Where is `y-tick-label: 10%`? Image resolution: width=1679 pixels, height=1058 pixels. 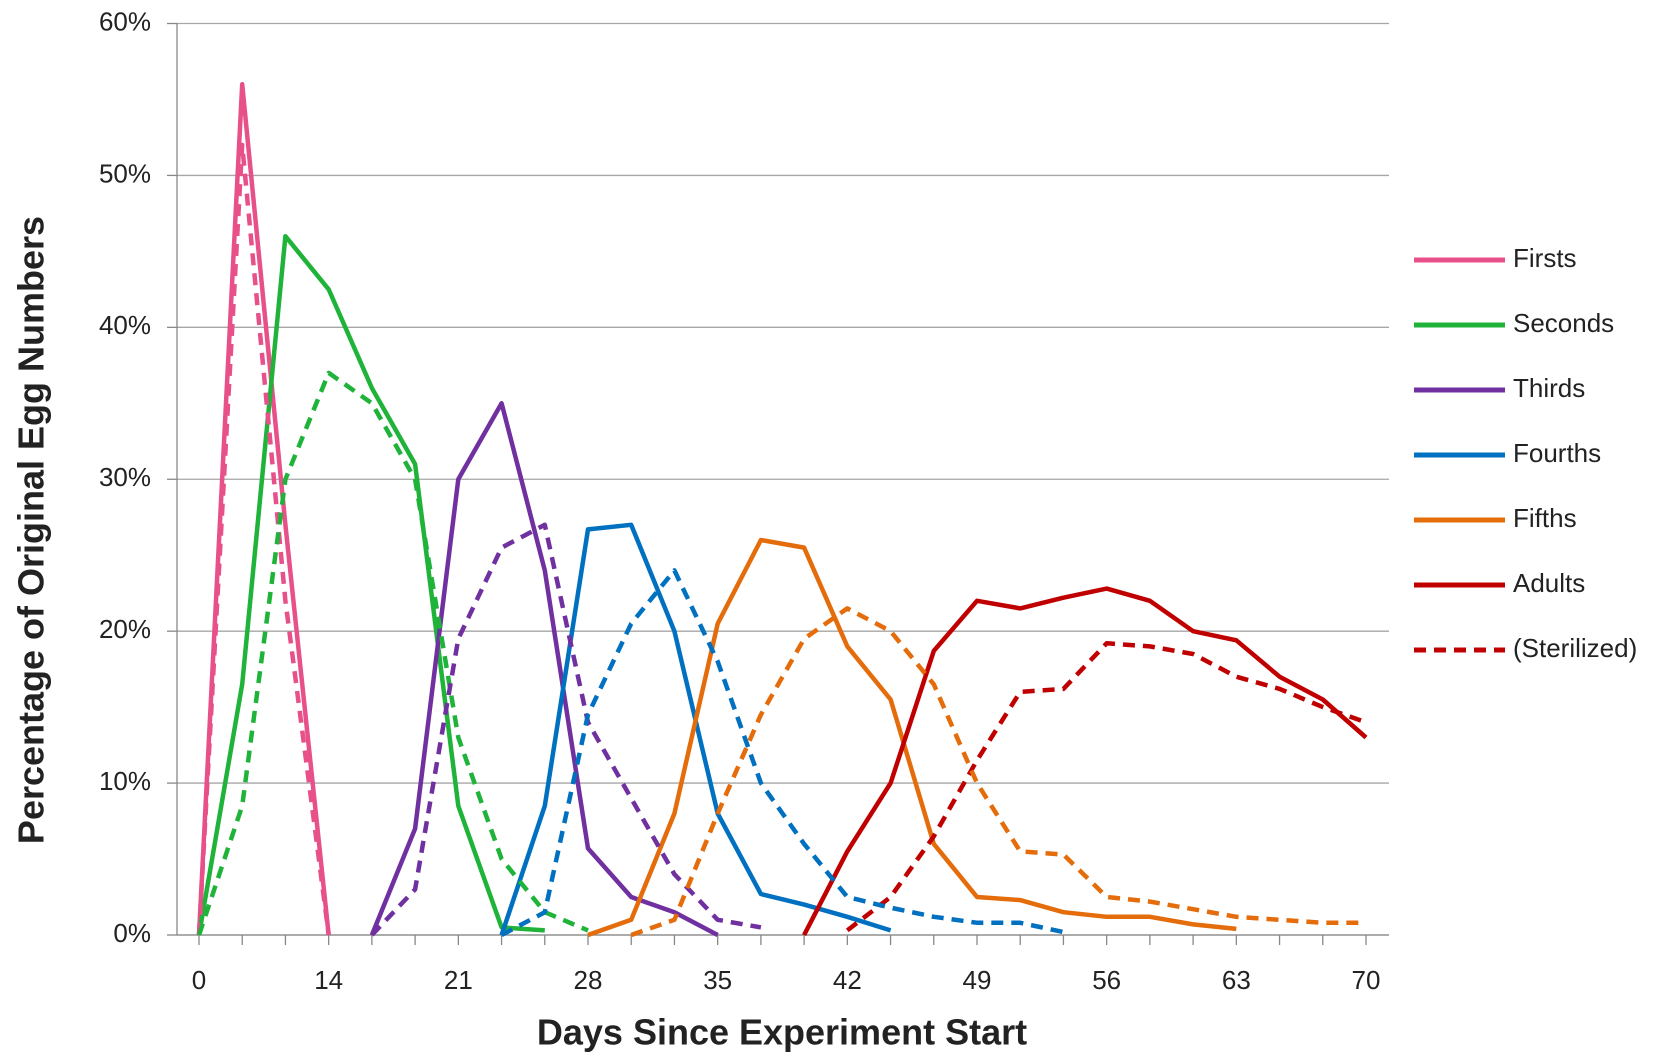 y-tick-label: 10% is located at coordinates (125, 781).